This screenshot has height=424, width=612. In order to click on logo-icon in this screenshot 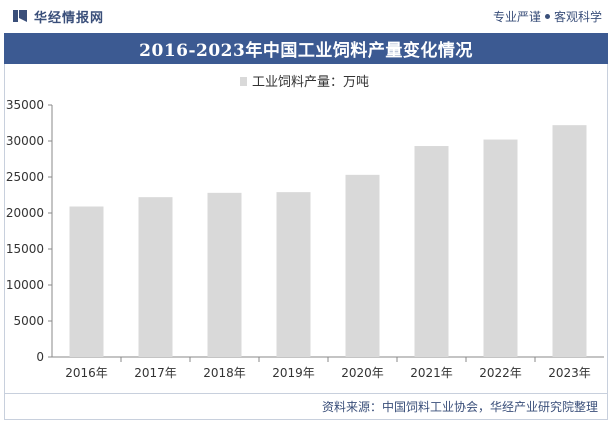, I will do `click(20, 16)`.